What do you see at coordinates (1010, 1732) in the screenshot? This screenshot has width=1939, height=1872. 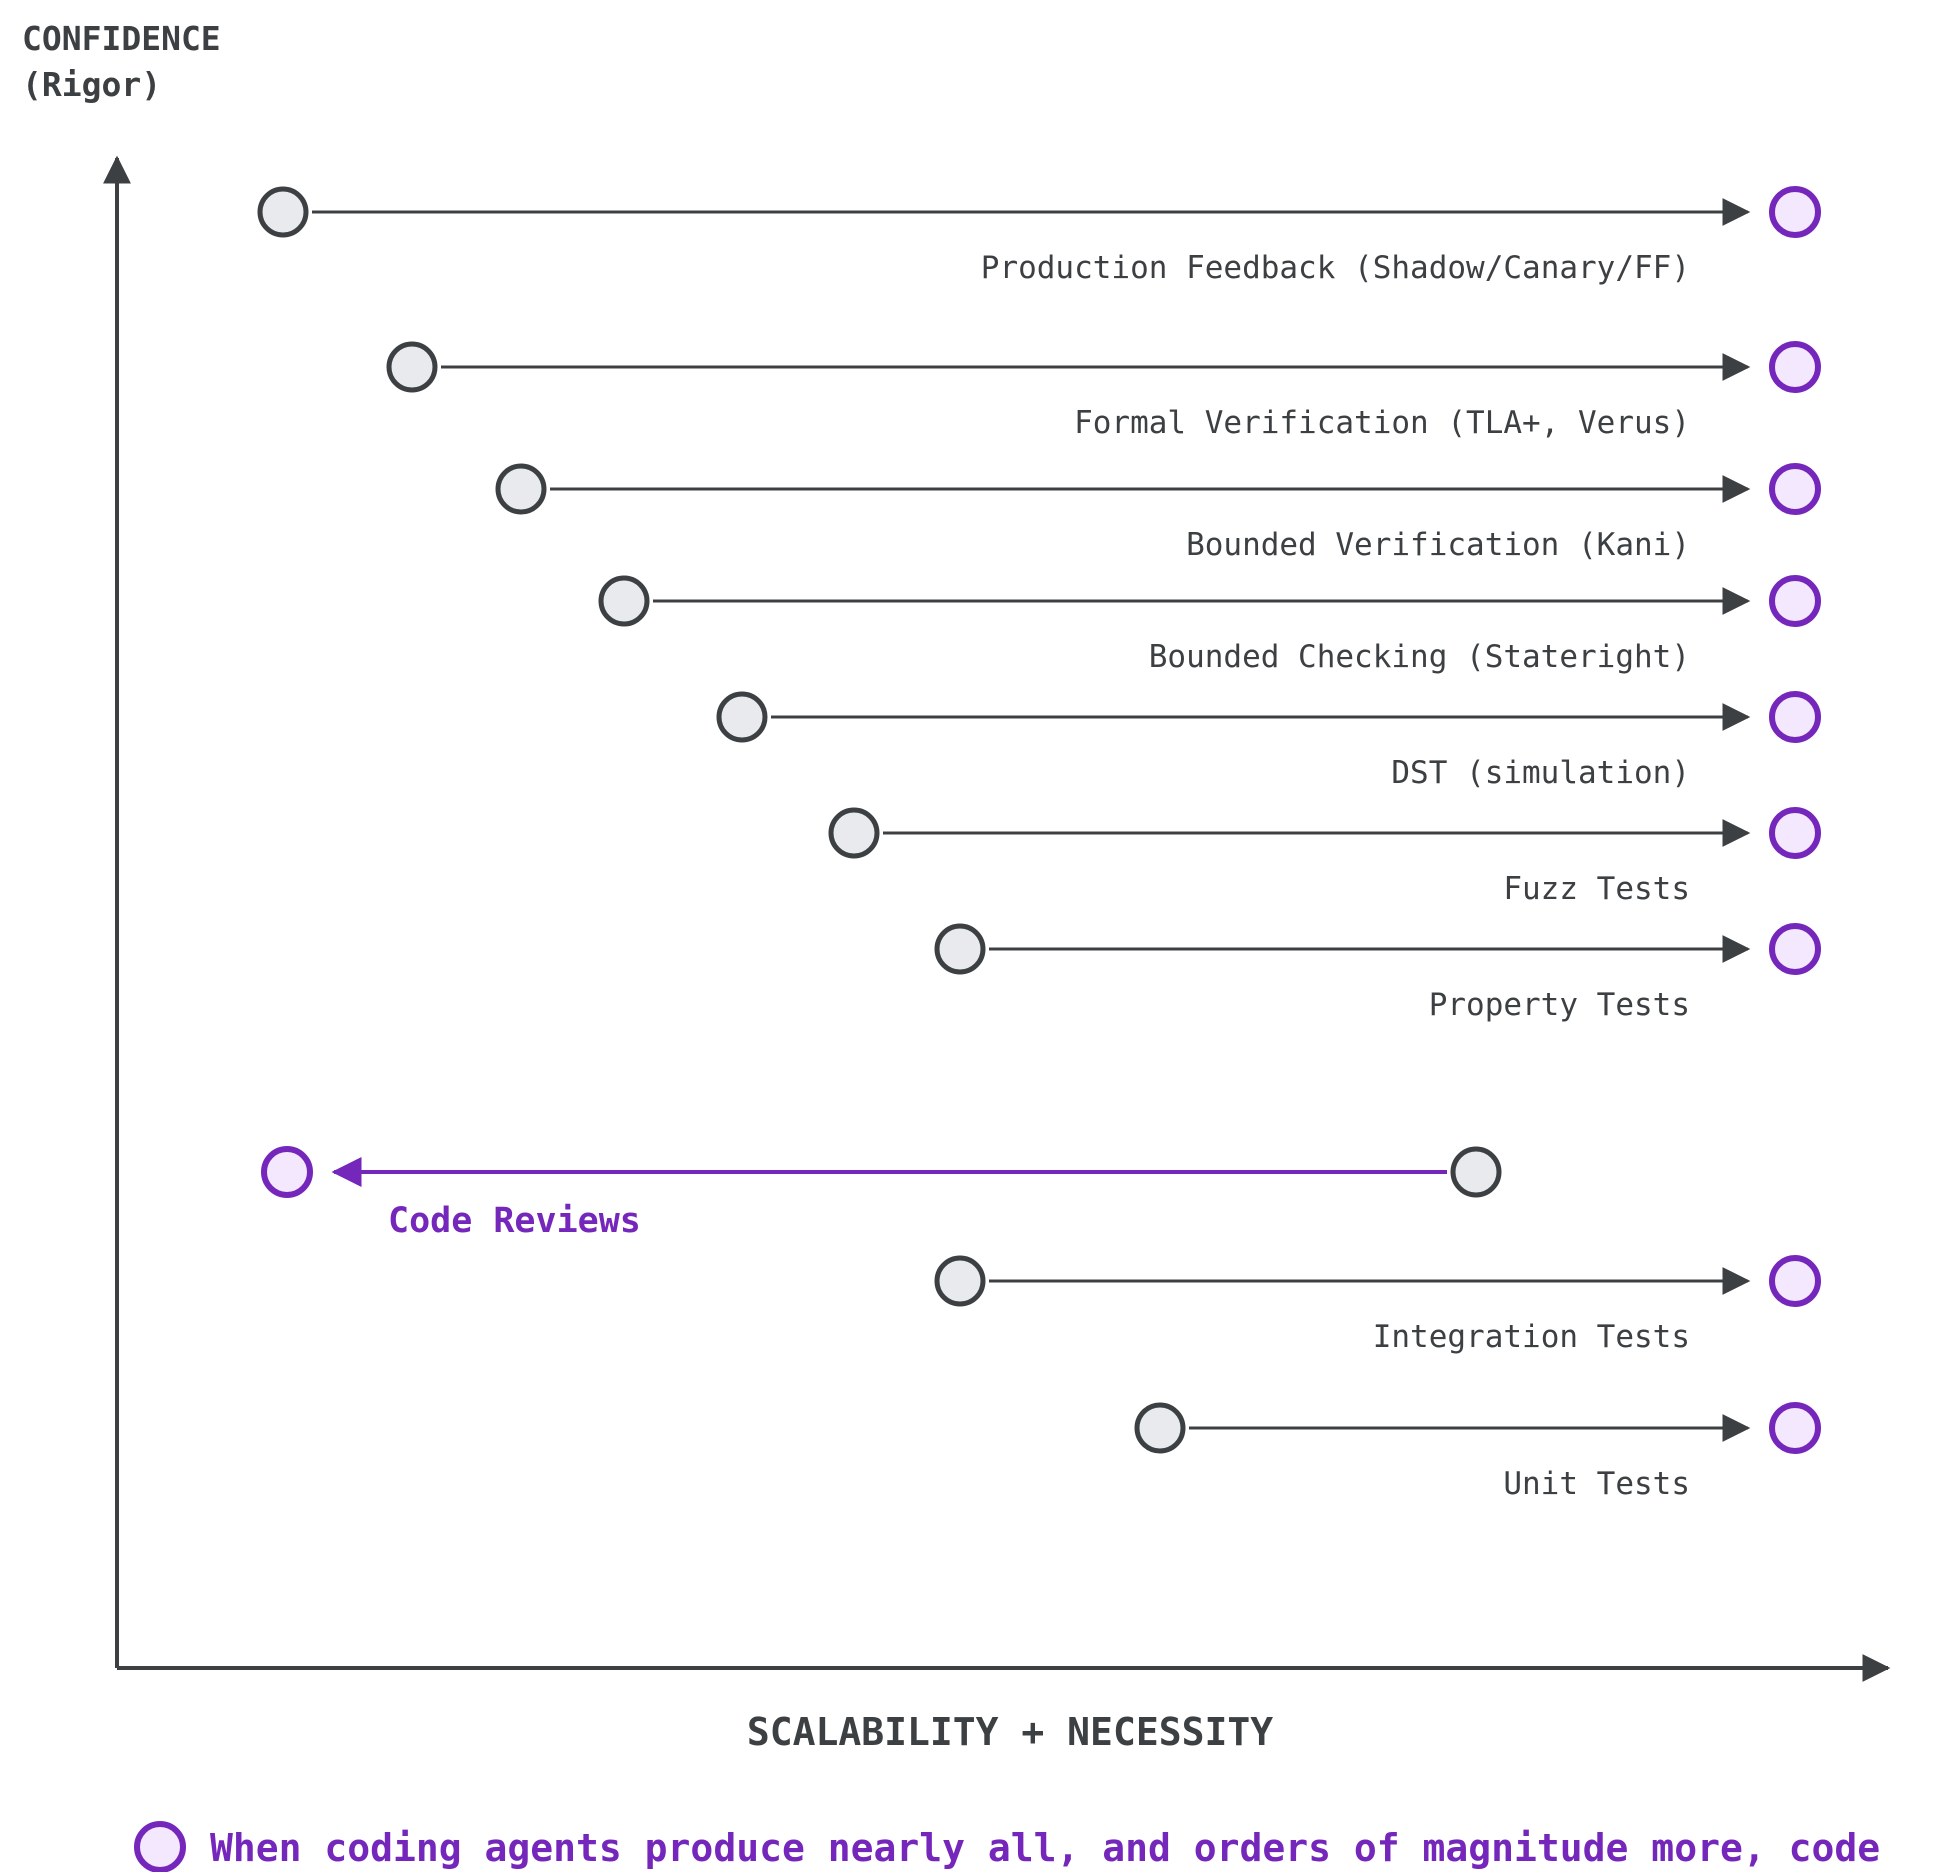 I see `x-axis-title: SCALABILITY + NECESSITY` at bounding box center [1010, 1732].